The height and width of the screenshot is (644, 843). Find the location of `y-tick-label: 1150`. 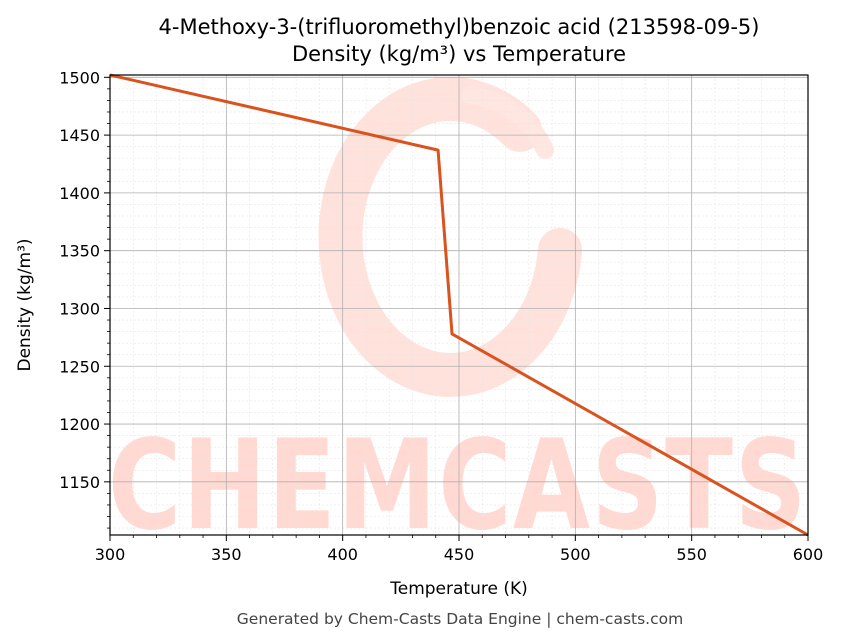

y-tick-label: 1150 is located at coordinates (79, 482).